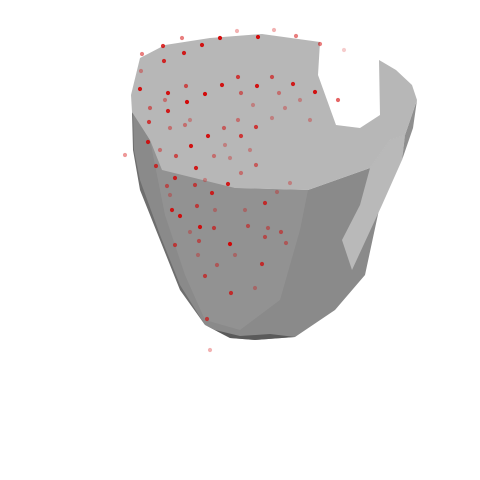 The image size is (480, 480). I want to click on mesh-right-strip, so click(373, 202).